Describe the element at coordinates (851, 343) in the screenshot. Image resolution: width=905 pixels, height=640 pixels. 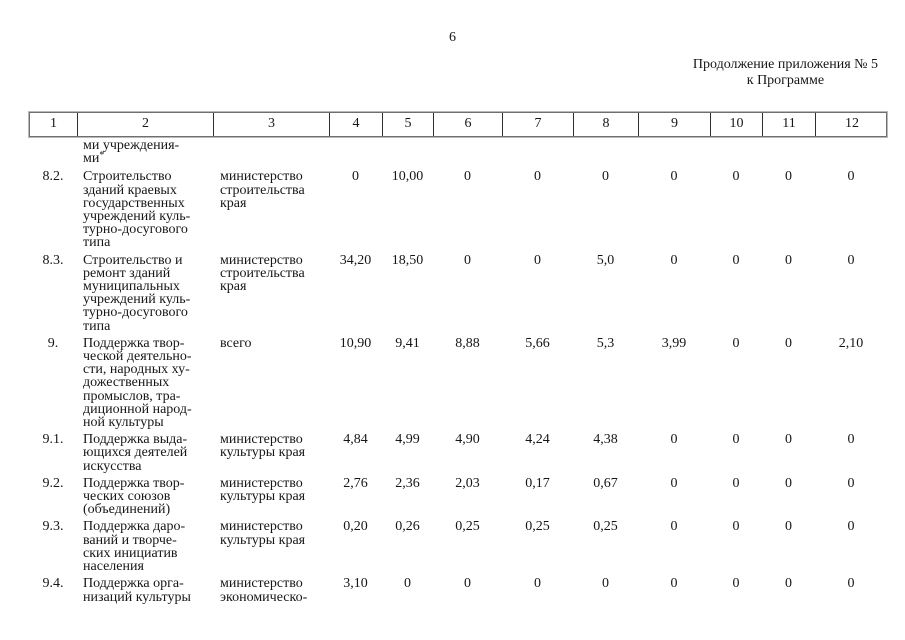
I see `value-cell: 2,10` at that location.